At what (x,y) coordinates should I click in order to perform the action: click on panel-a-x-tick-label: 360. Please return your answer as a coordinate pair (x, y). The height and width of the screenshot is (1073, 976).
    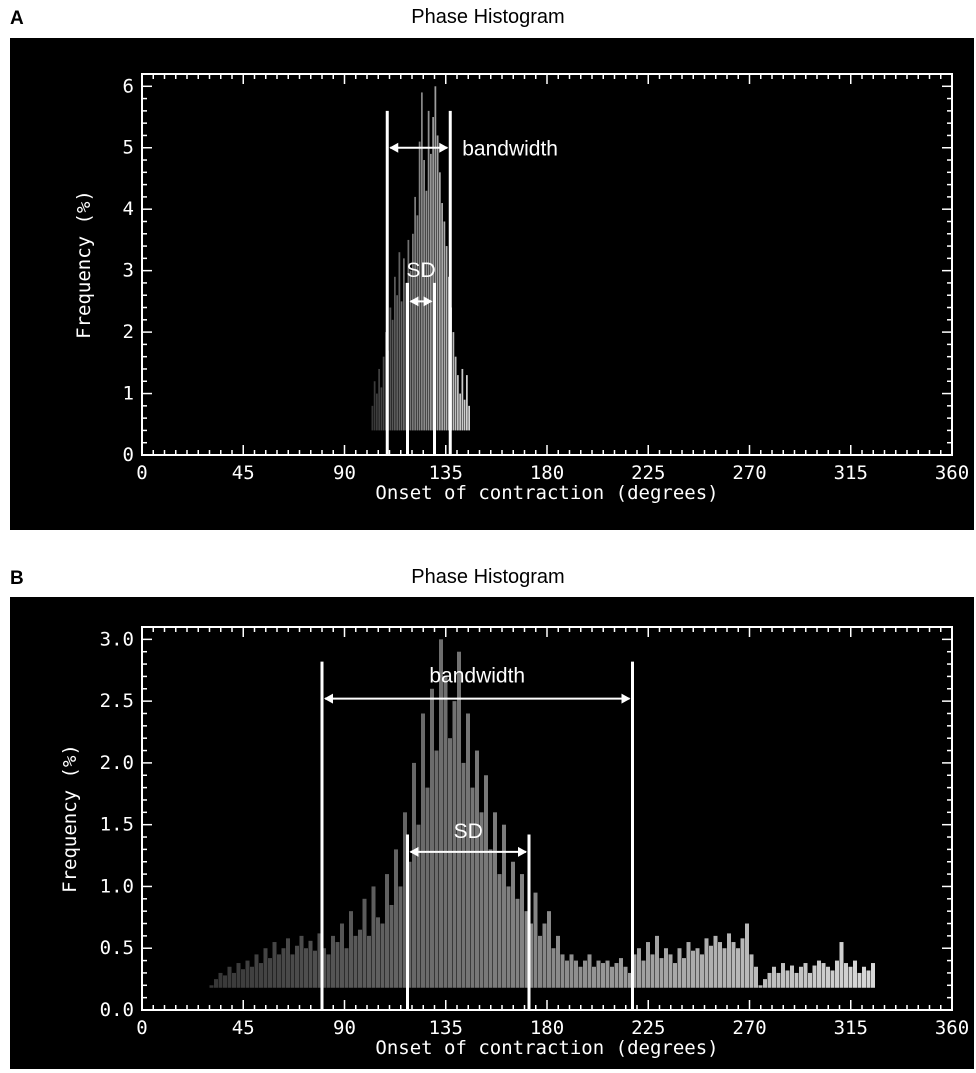
    Looking at the image, I should click on (952, 473).